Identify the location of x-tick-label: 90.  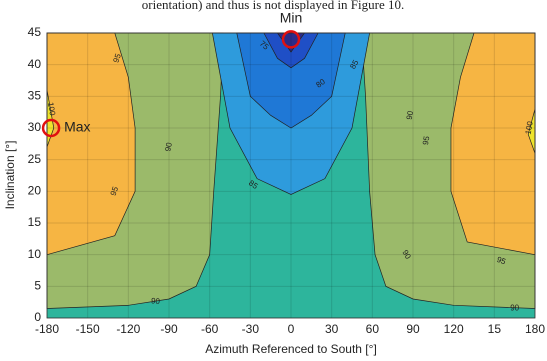
(413, 329).